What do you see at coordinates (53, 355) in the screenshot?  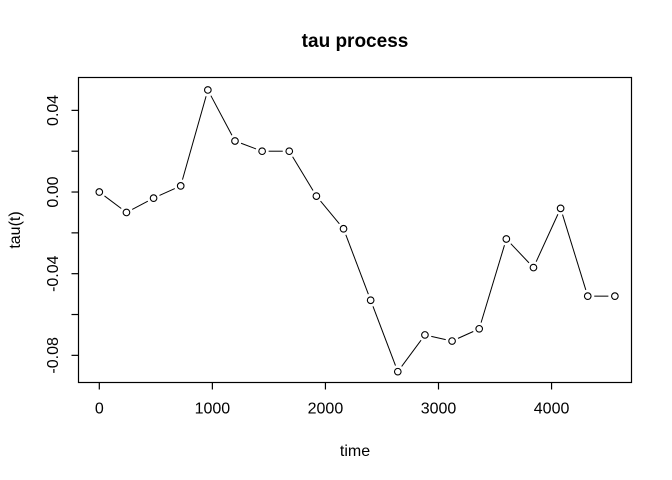 I see `y-tick-label: -0.08` at bounding box center [53, 355].